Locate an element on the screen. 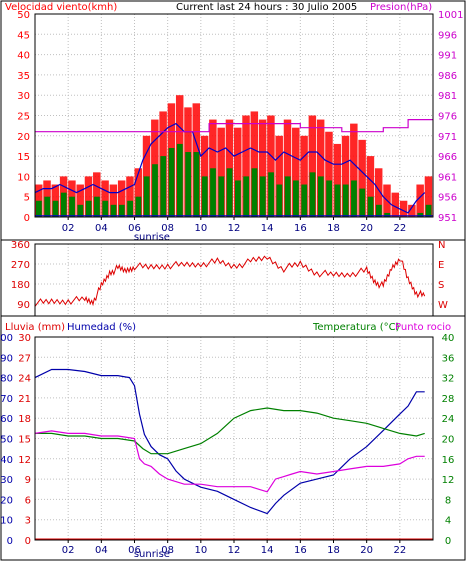 This screenshot has width=467, height=562. wind-axis-label: Velocidad viento(kmh) is located at coordinates (61, 7).